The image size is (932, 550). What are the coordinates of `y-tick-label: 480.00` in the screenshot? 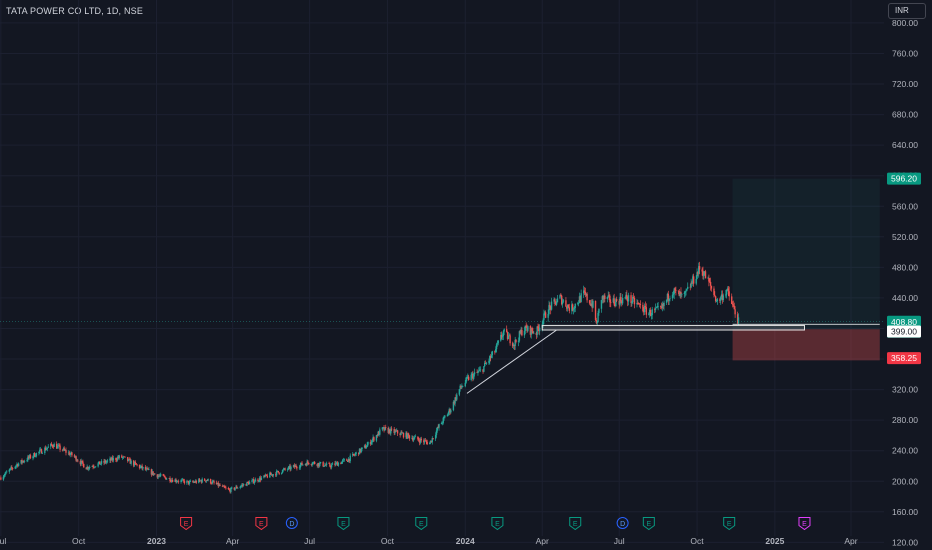 It's located at (905, 267).